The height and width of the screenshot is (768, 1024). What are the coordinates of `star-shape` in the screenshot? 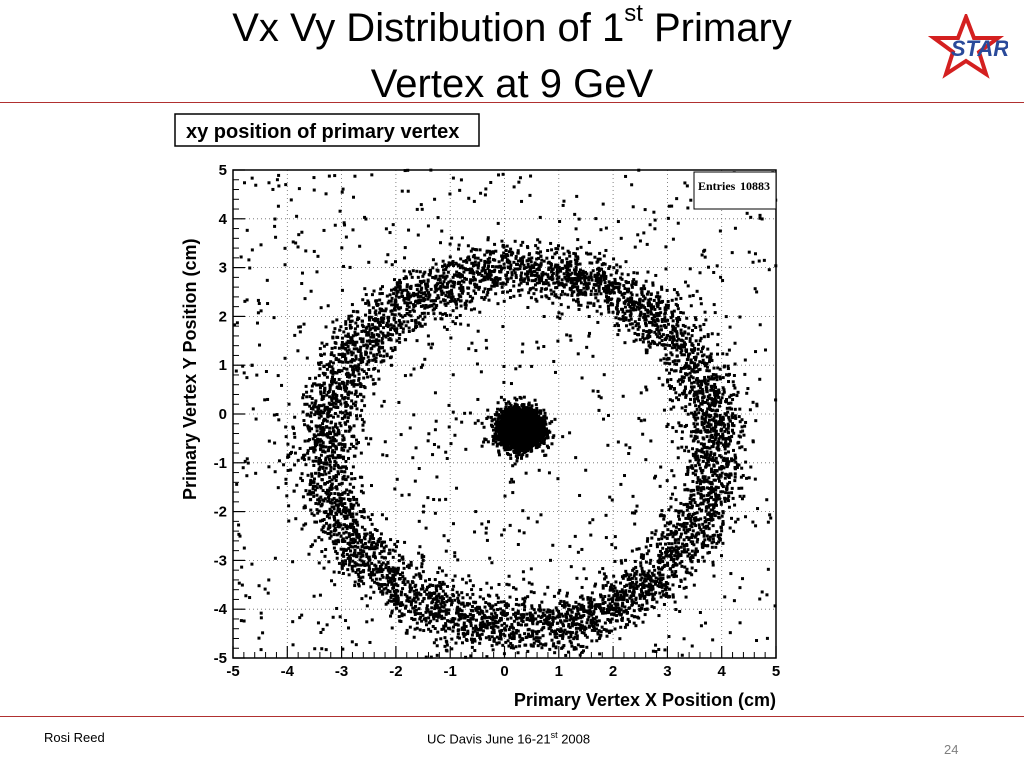 It's located at (966, 46).